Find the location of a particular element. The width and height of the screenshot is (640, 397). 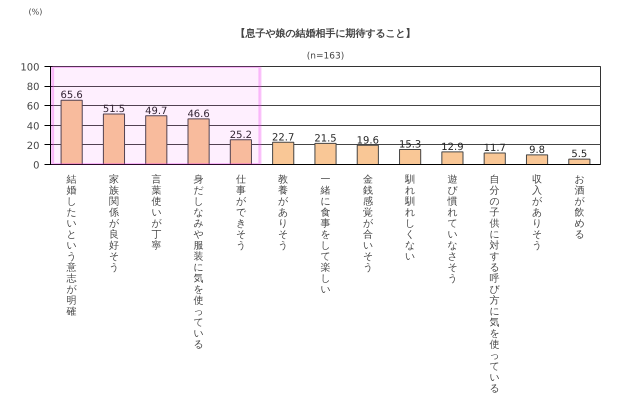

category-label: 結婚したいという意志が明確 is located at coordinates (71, 246).